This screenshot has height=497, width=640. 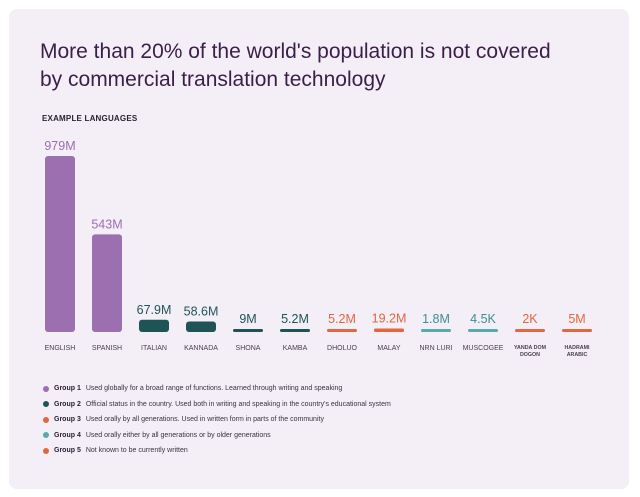 What do you see at coordinates (136, 451) in the screenshot?
I see `legend-description: Not known to be currently written` at bounding box center [136, 451].